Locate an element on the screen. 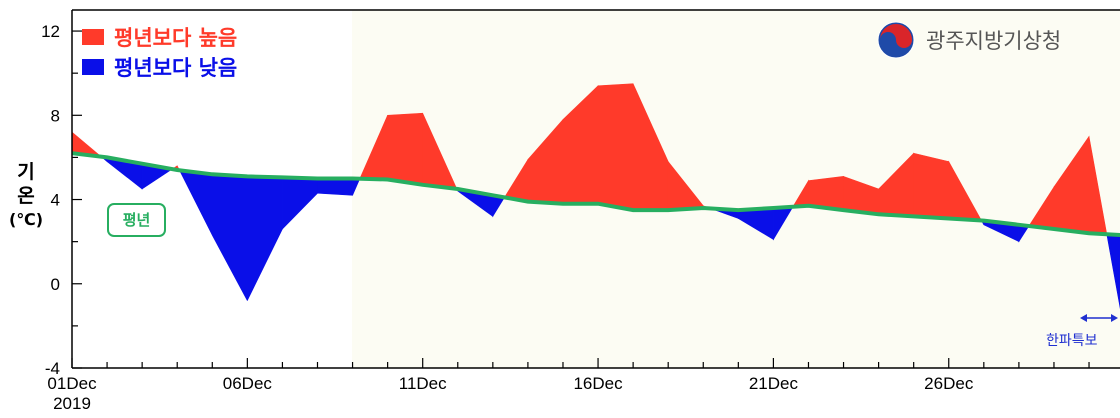  x-tick-label: 16Dec is located at coordinates (598, 383).